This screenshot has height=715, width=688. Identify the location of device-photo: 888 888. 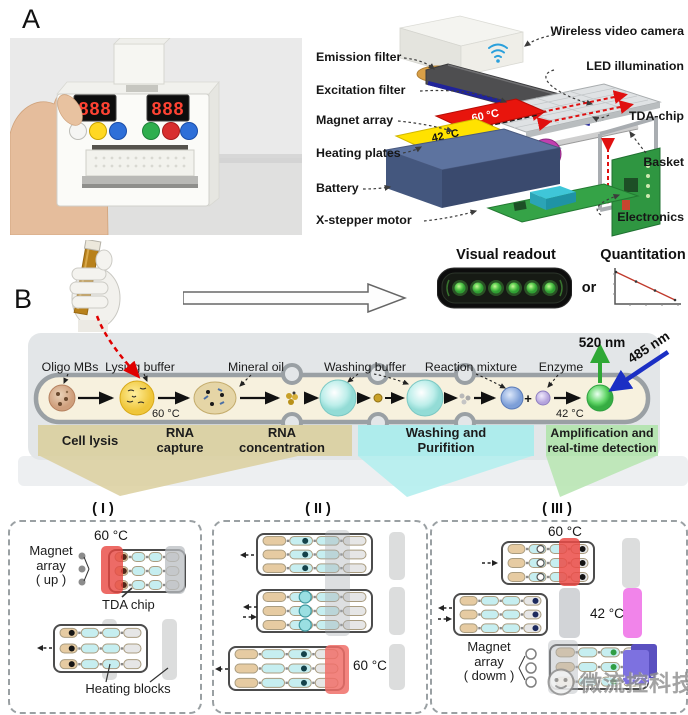
(156, 136).